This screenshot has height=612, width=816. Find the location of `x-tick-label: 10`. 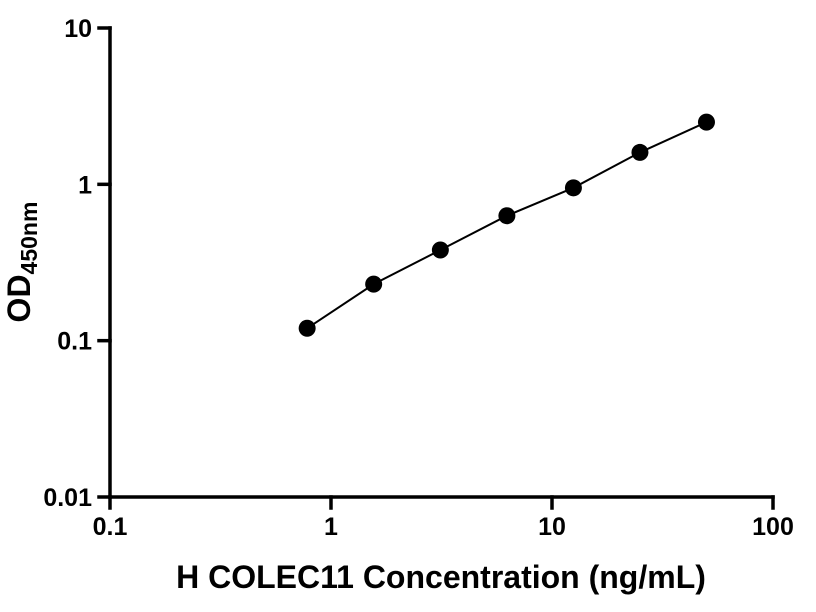

x-tick-label: 10 is located at coordinates (552, 527).